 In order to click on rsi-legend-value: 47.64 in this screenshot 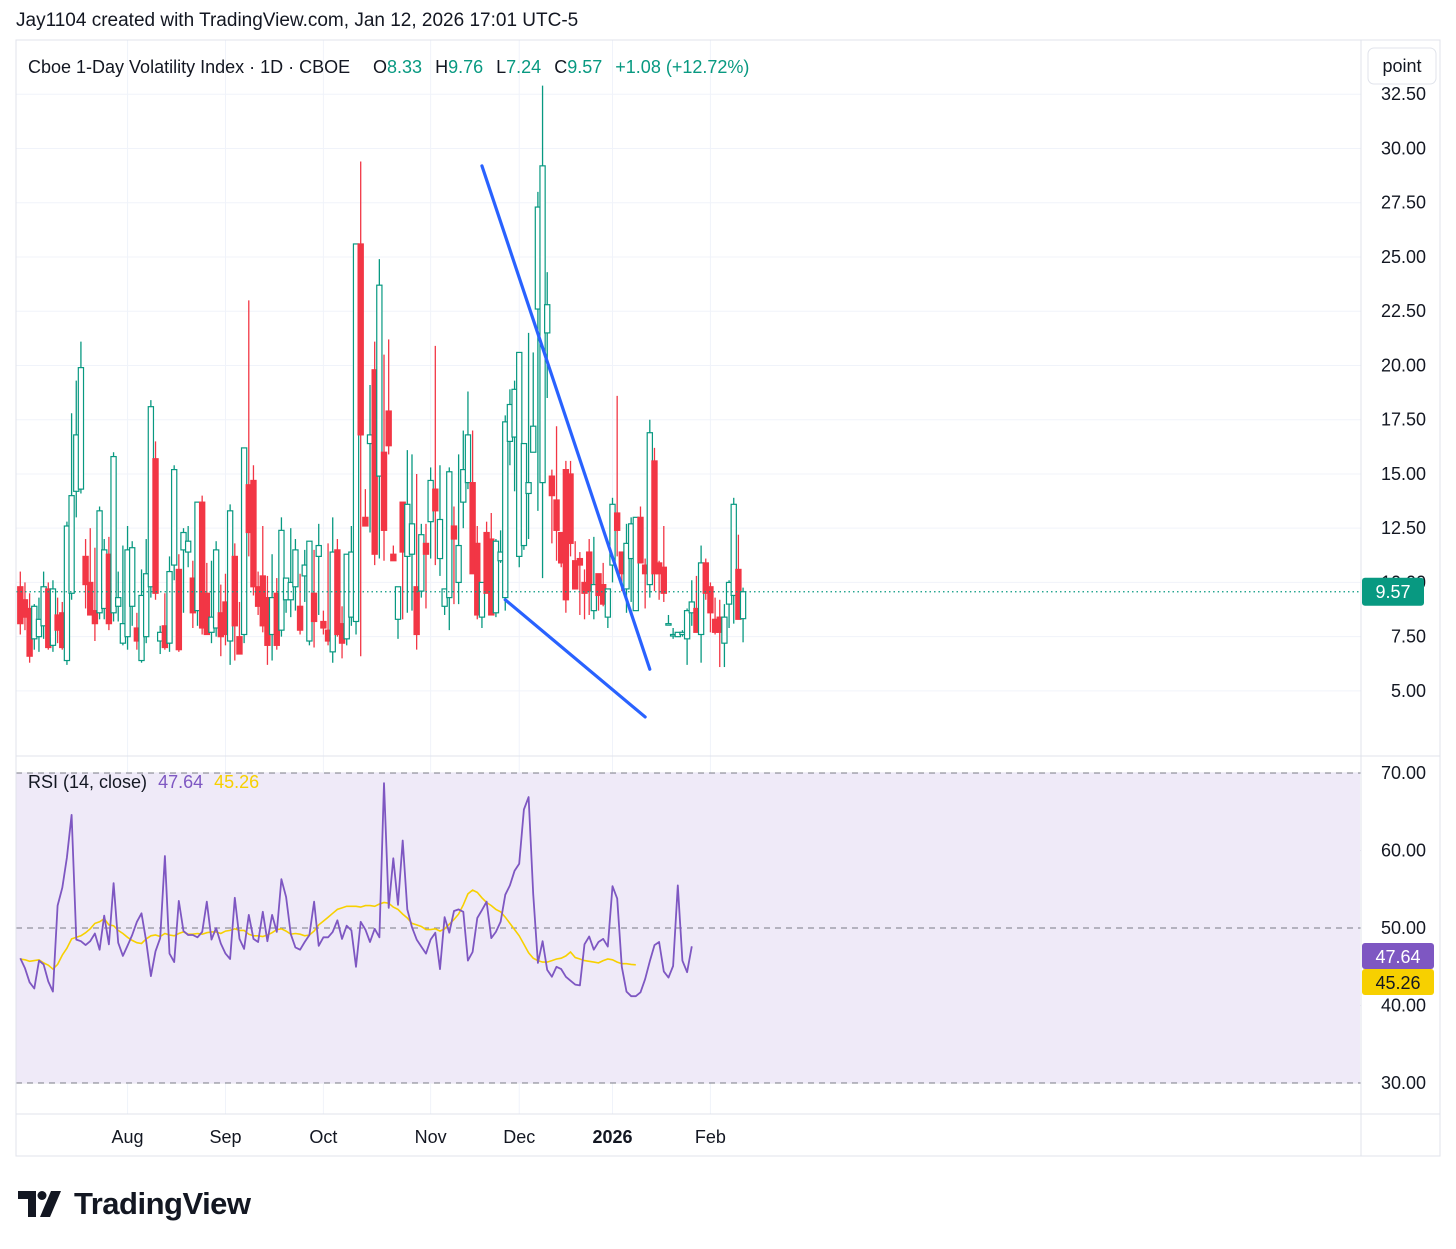, I will do `click(180, 782)`.